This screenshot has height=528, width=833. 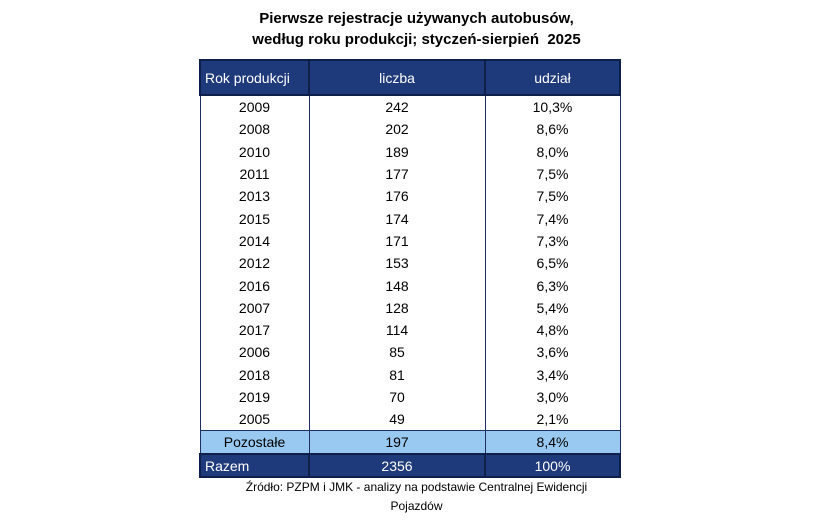 What do you see at coordinates (397, 107) in the screenshot?
I see `cell-count: 242` at bounding box center [397, 107].